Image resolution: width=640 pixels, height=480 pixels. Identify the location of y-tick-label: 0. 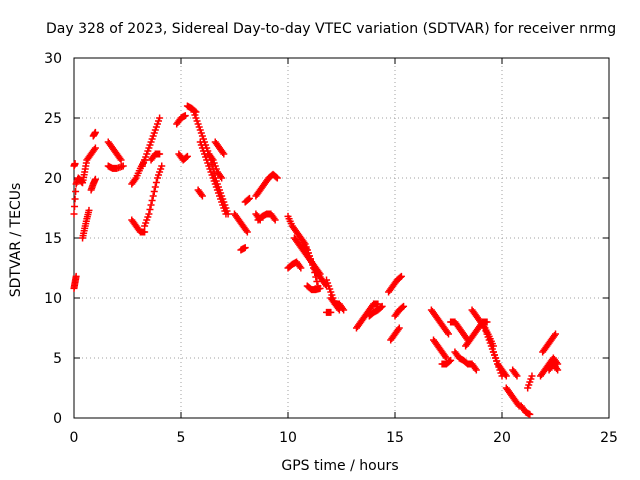
(57, 419).